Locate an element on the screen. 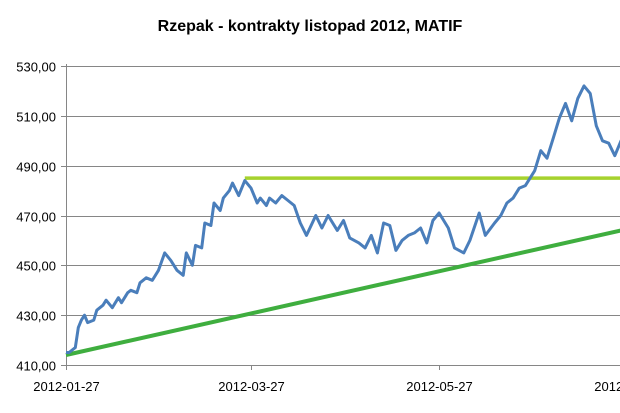  y-tick-label: 530,00 is located at coordinates (36, 67).